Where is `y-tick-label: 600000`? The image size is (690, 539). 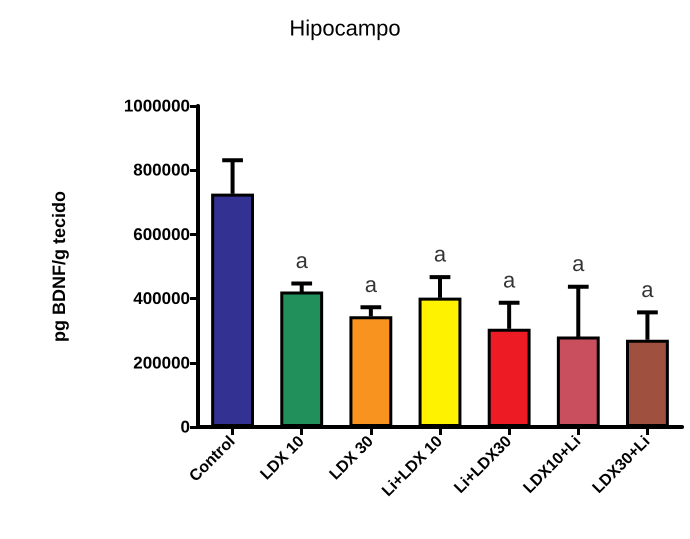
y-tick-label: 600000 is located at coordinates (161, 234).